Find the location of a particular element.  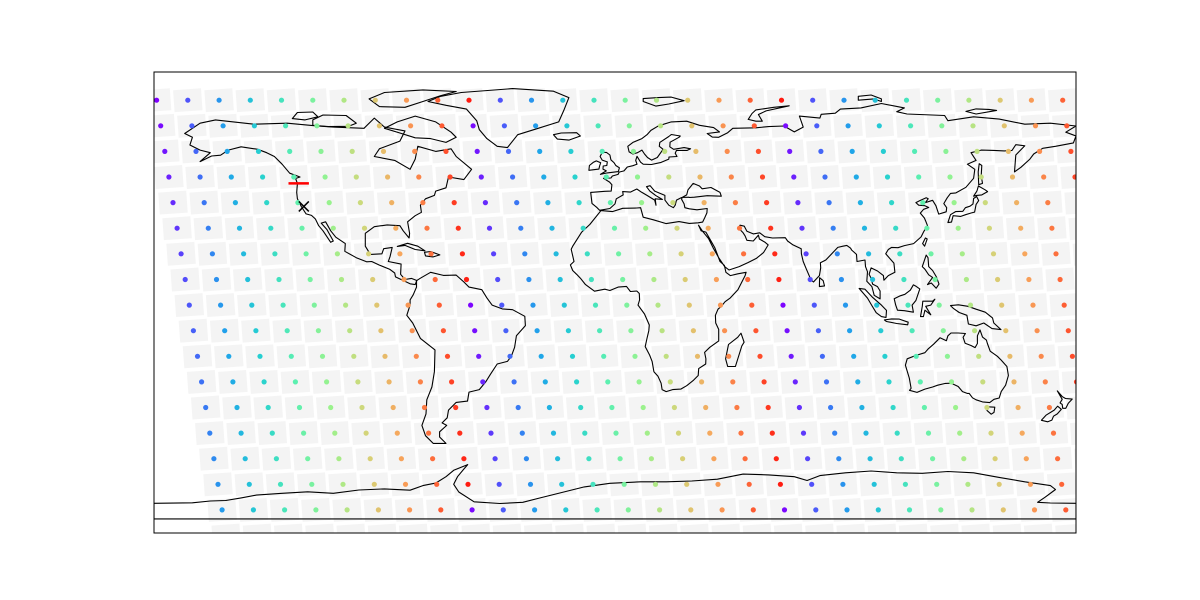

coastline-sri-lanka is located at coordinates (822, 282).